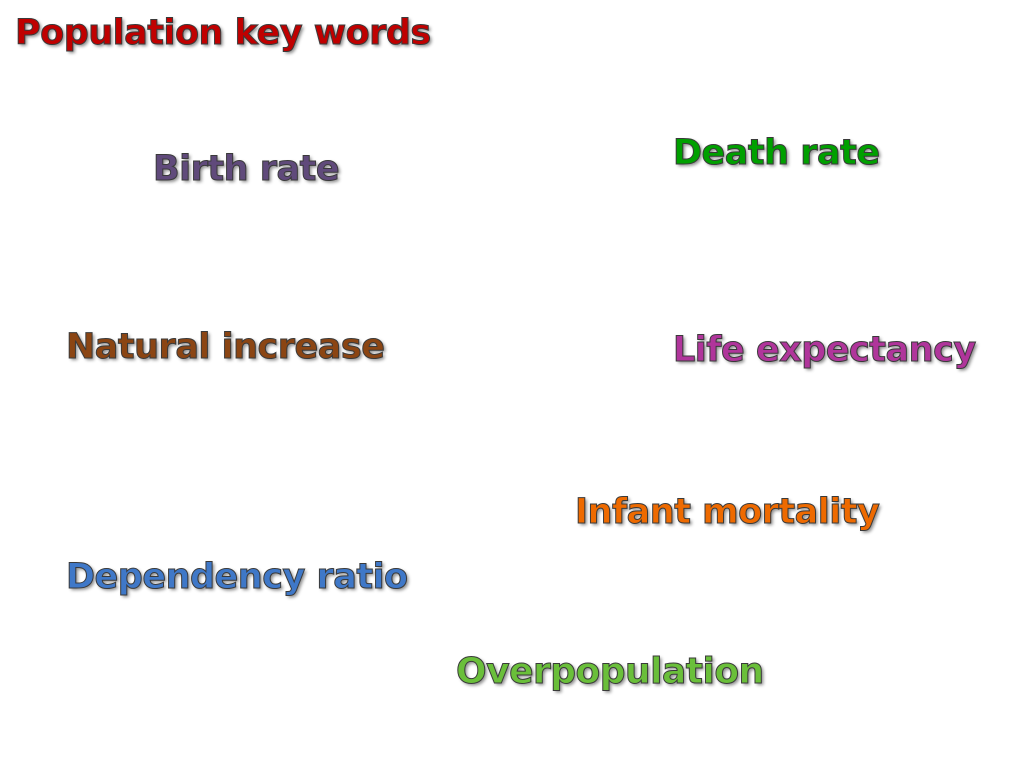 This screenshot has width=1024, height=768. What do you see at coordinates (727, 512) in the screenshot?
I see `keyword-infant-mortality: Infant mortality` at bounding box center [727, 512].